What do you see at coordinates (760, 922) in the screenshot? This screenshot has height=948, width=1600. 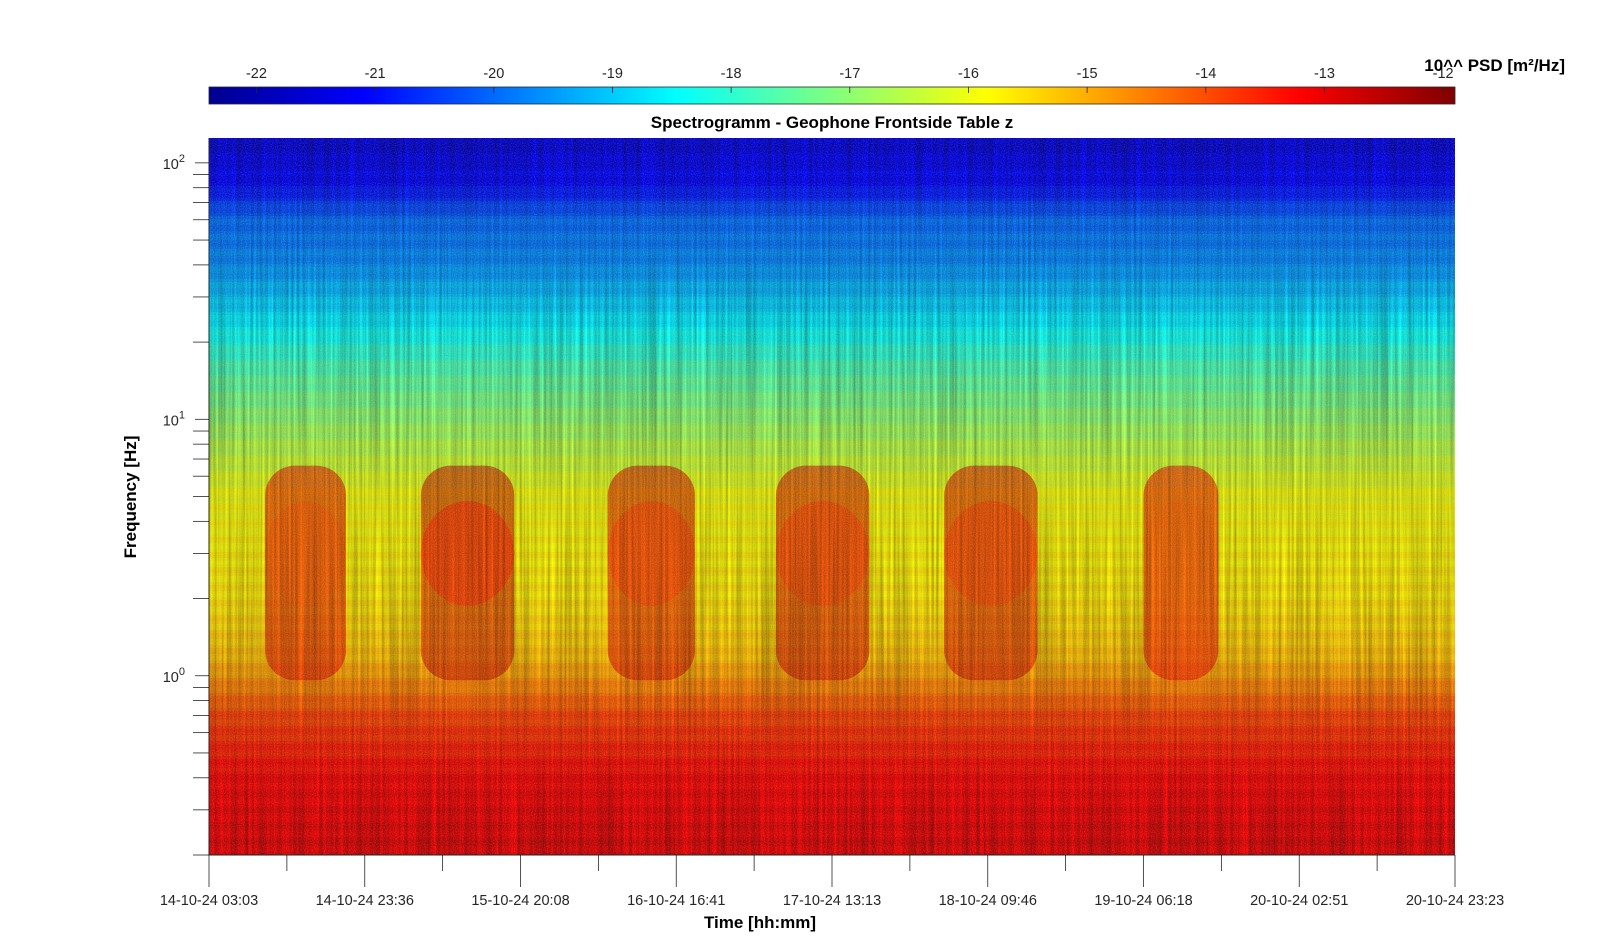 I see `x-axis-title: Time [hh:mm]` at bounding box center [760, 922].